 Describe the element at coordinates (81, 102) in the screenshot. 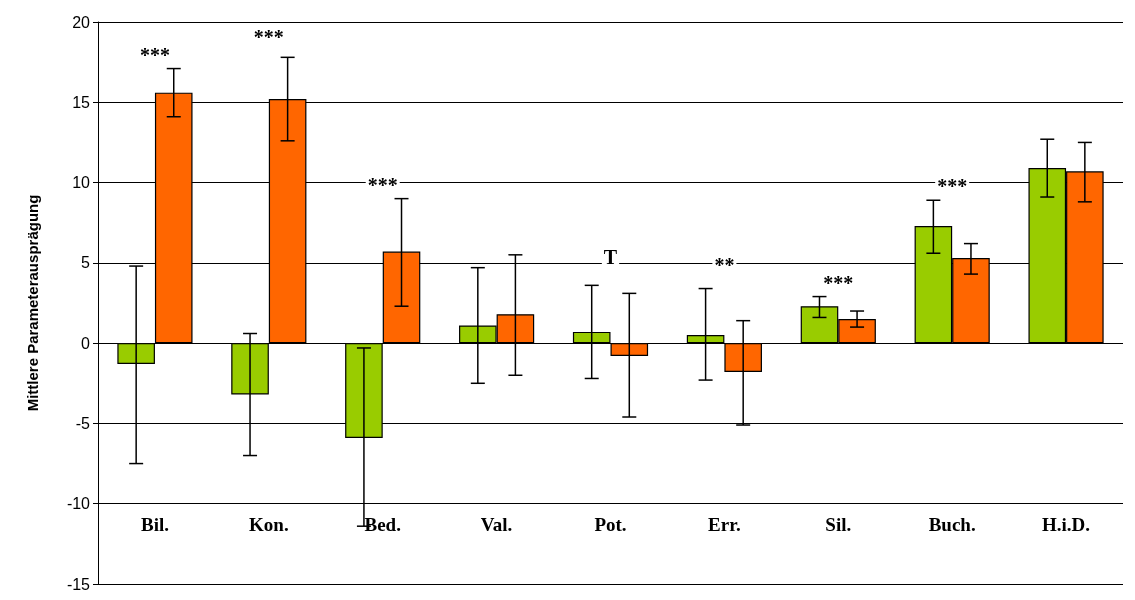

I see `y-tick-label: 15` at that location.